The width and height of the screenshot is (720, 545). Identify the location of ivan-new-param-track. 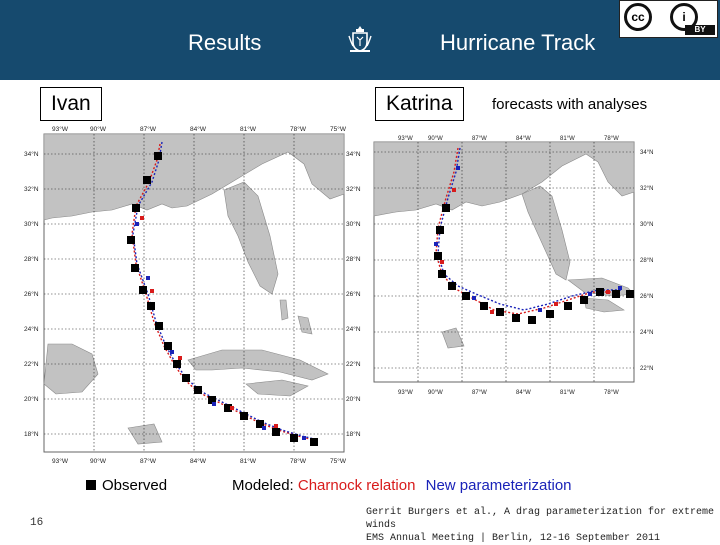
(225, 291).